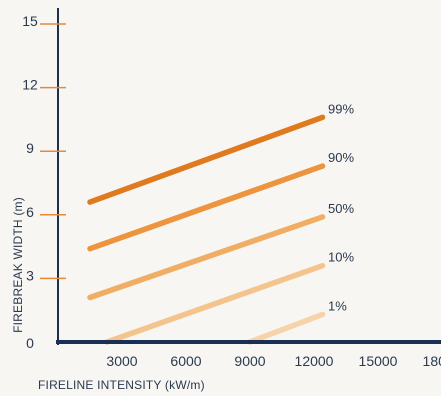 This screenshot has width=441, height=396. Describe the element at coordinates (314, 361) in the screenshot. I see `x-tick-label-12000: 12000` at that location.